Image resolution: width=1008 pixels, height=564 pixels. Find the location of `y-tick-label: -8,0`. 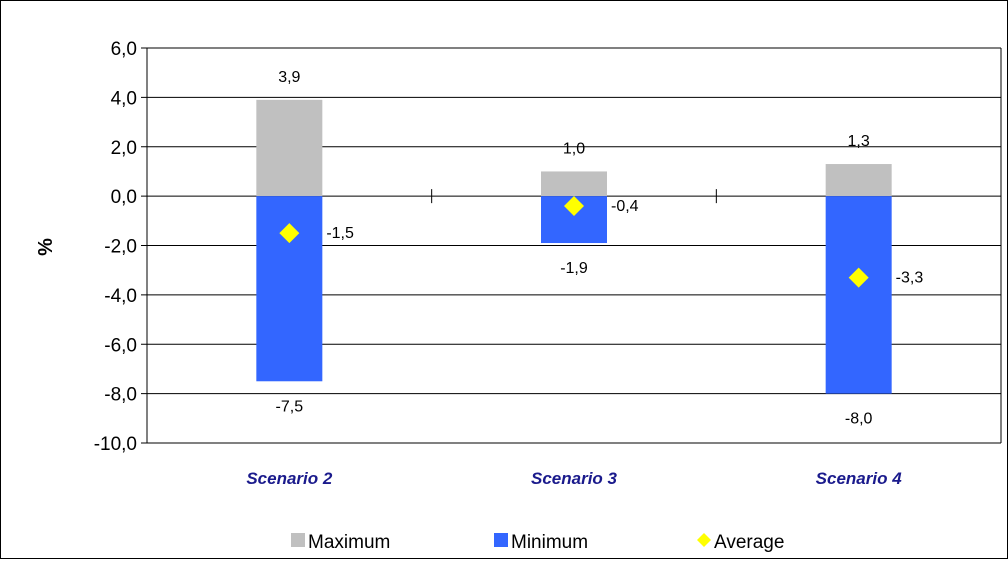

y-tick-label: -8,0 is located at coordinates (120, 395).